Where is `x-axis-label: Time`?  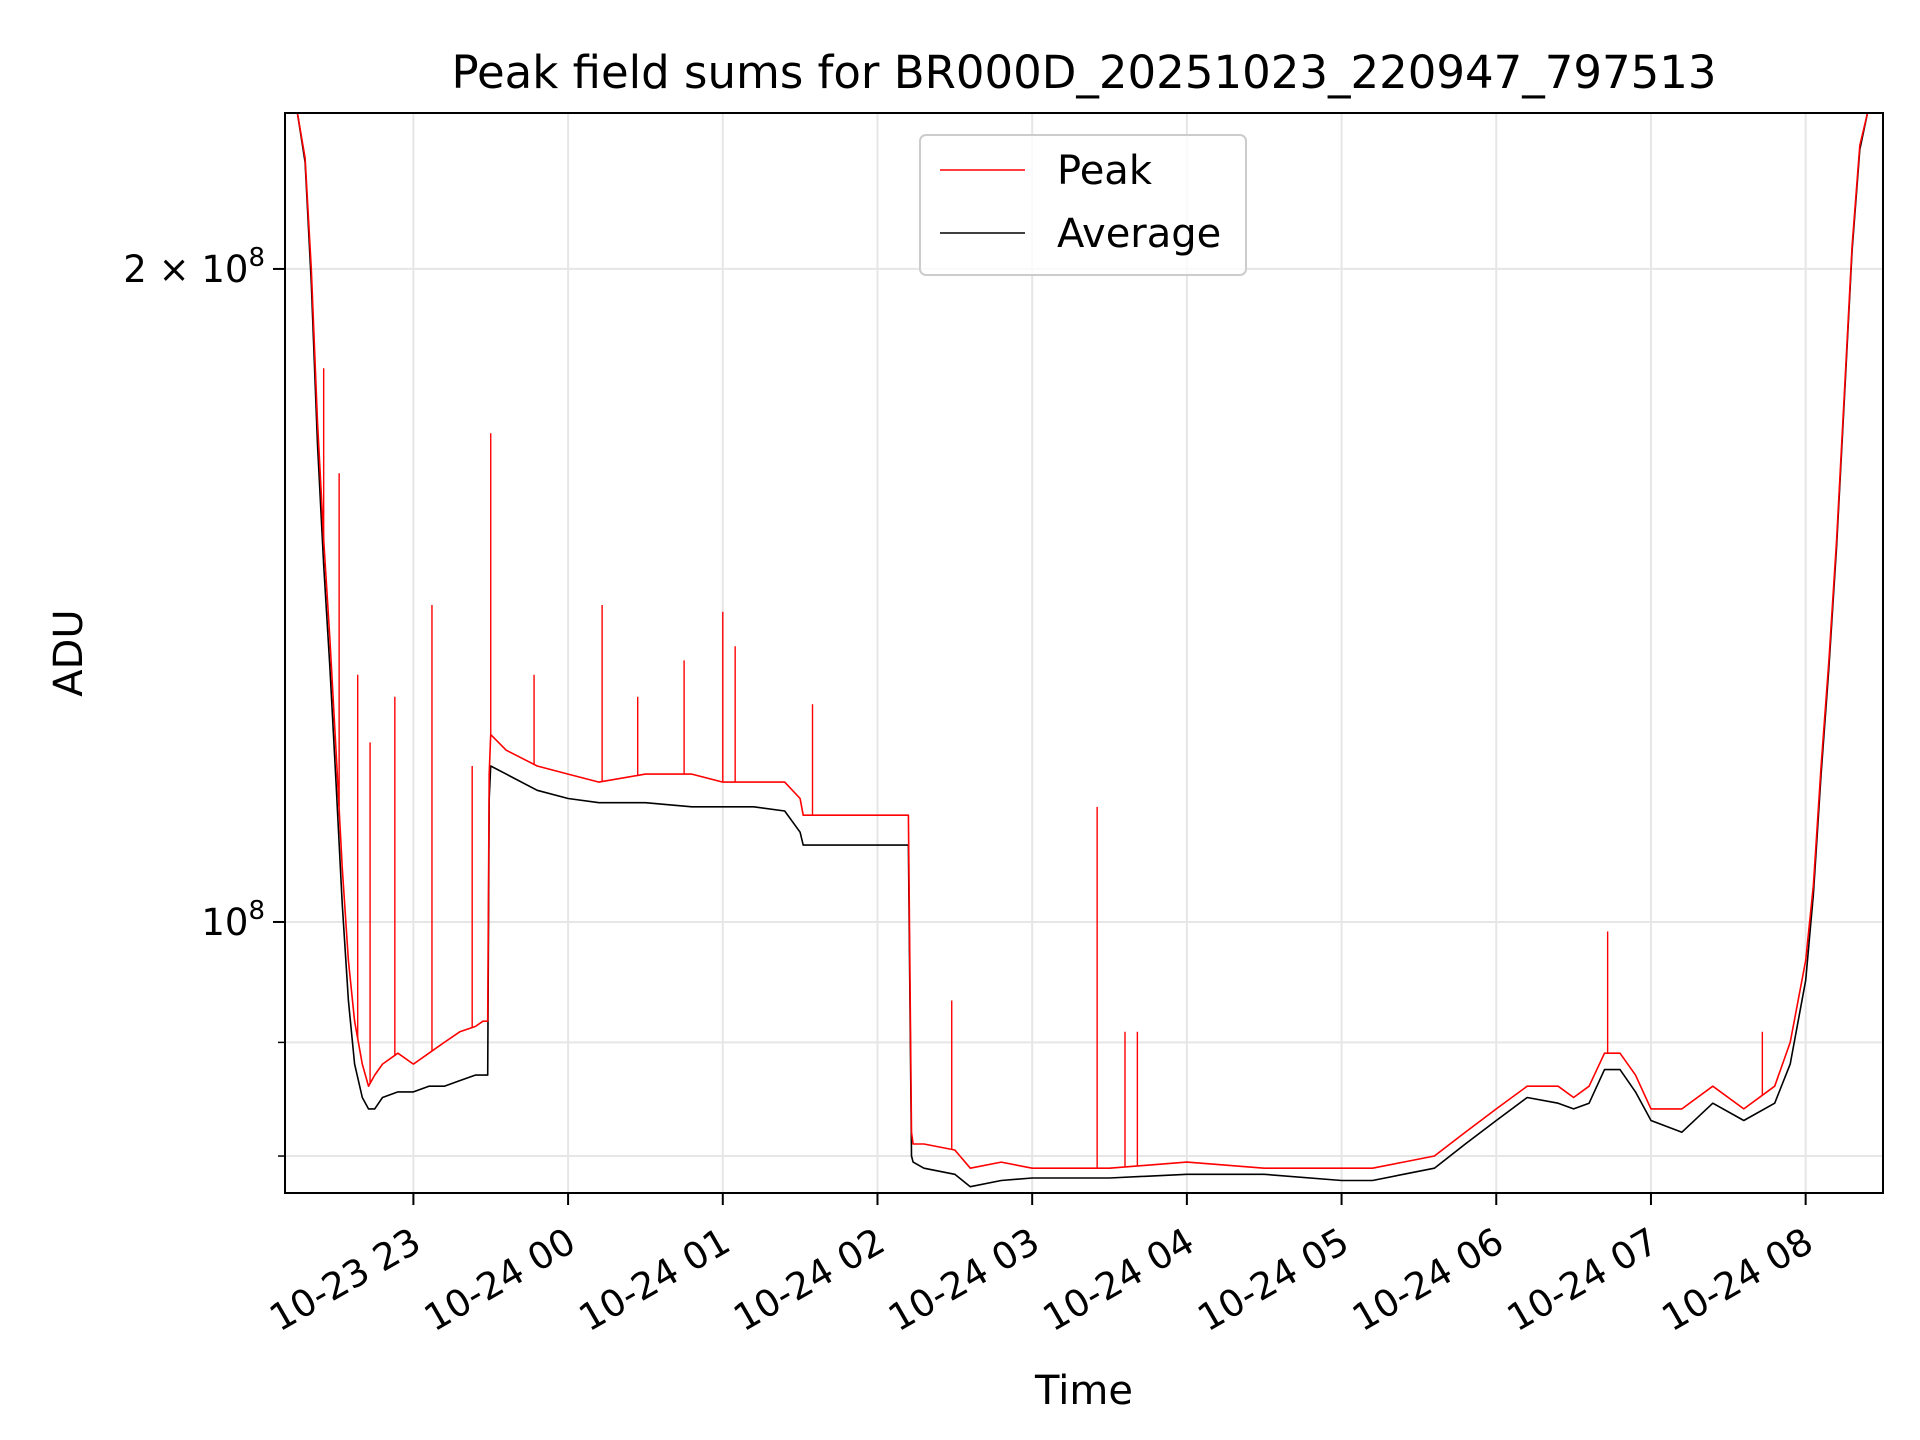
x-axis-label: Time is located at coordinates (1083, 1391).